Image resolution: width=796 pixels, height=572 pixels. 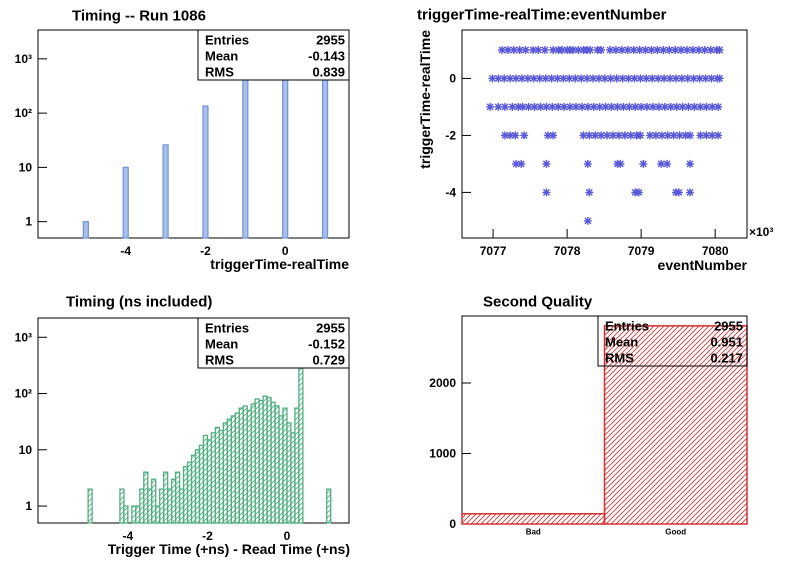 I want to click on stats-label: Entries, so click(x=227, y=328).